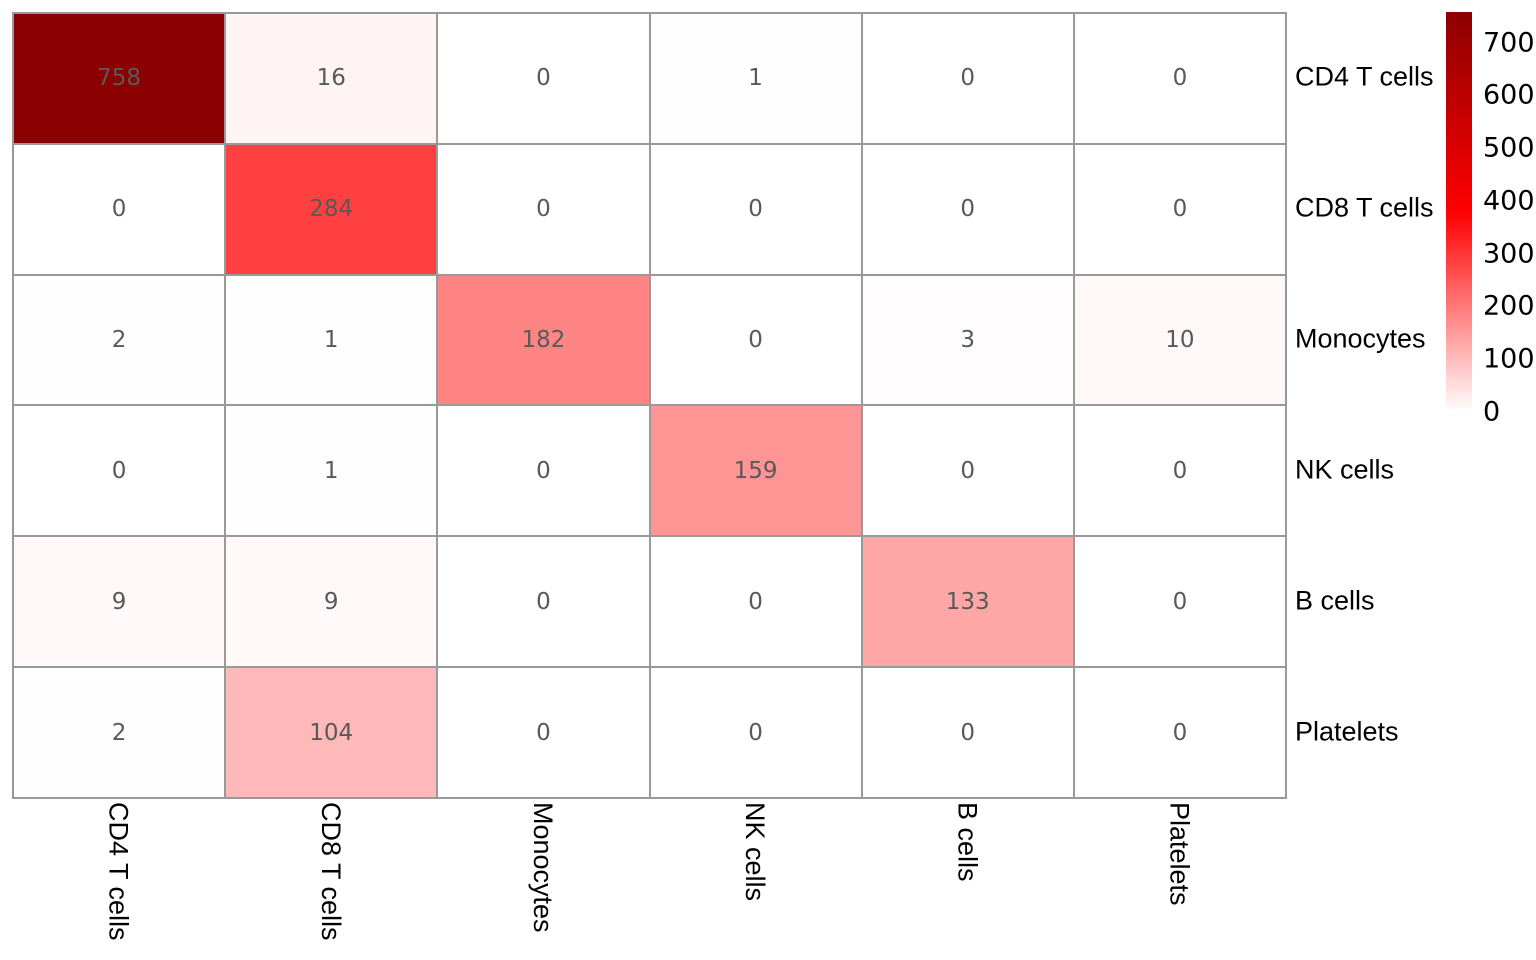  Describe the element at coordinates (1364, 76) in the screenshot. I see `y-axis-label: CD4 T cells` at that location.